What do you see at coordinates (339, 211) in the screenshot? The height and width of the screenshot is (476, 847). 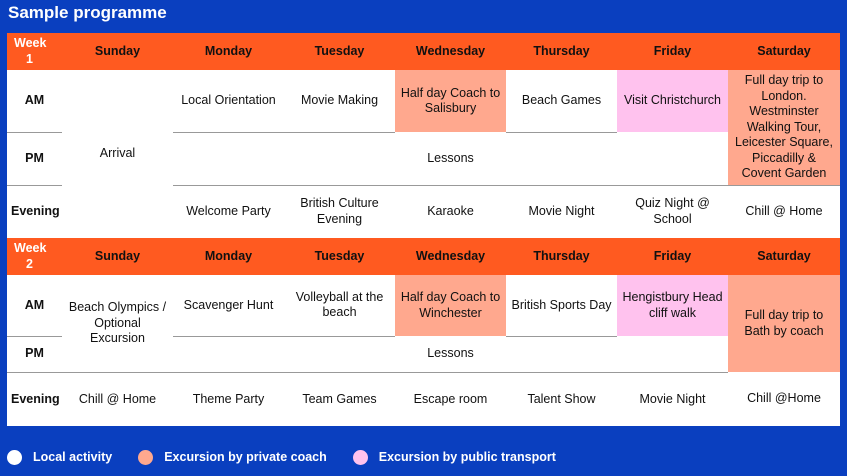 I see `week-1-tuesday-evening: British Culture Evening` at bounding box center [339, 211].